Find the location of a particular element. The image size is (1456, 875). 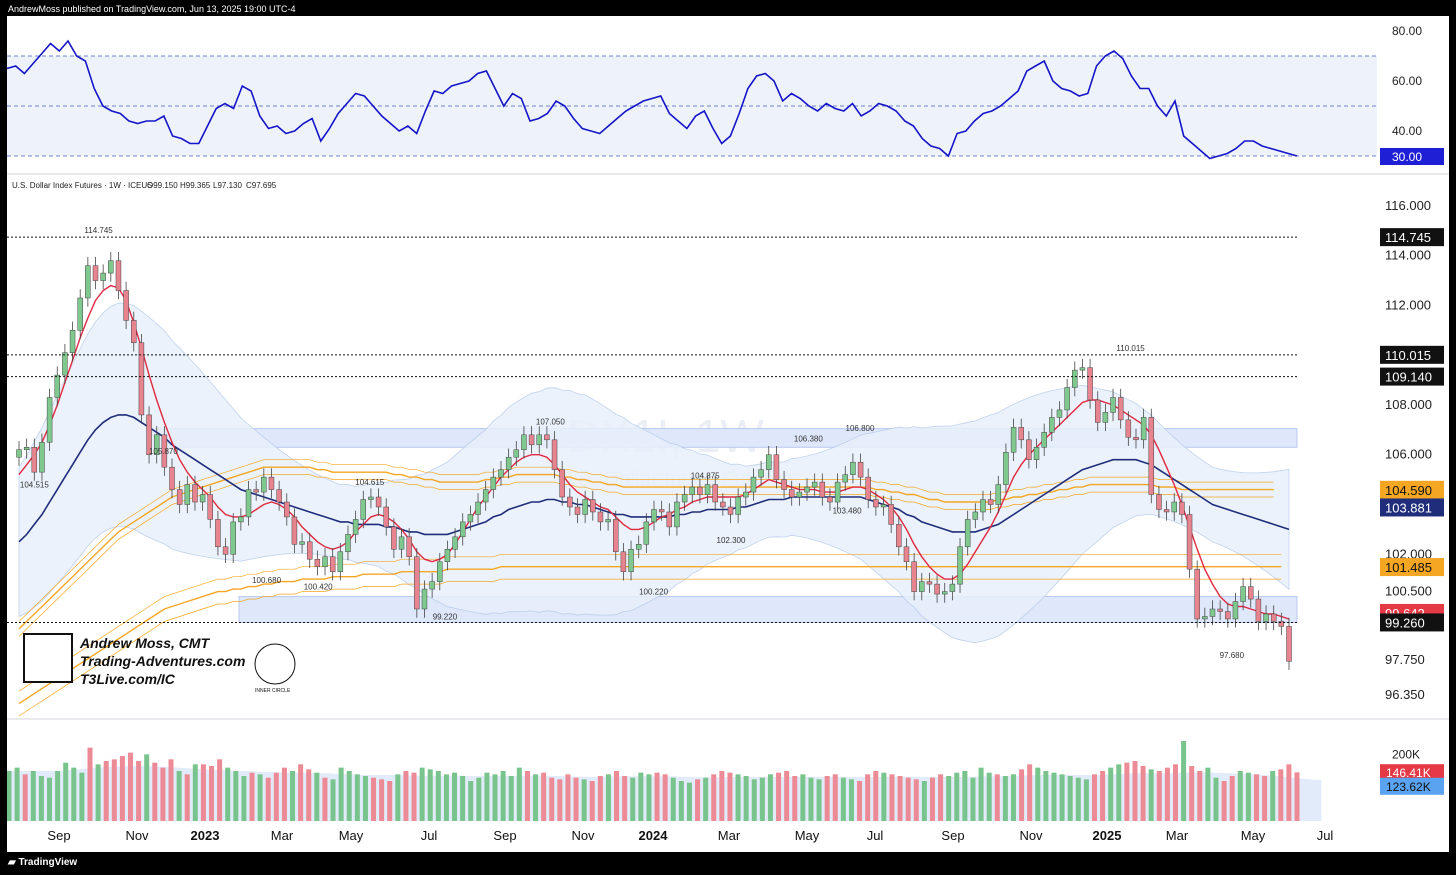

author-logo-icon is located at coordinates (48, 658).